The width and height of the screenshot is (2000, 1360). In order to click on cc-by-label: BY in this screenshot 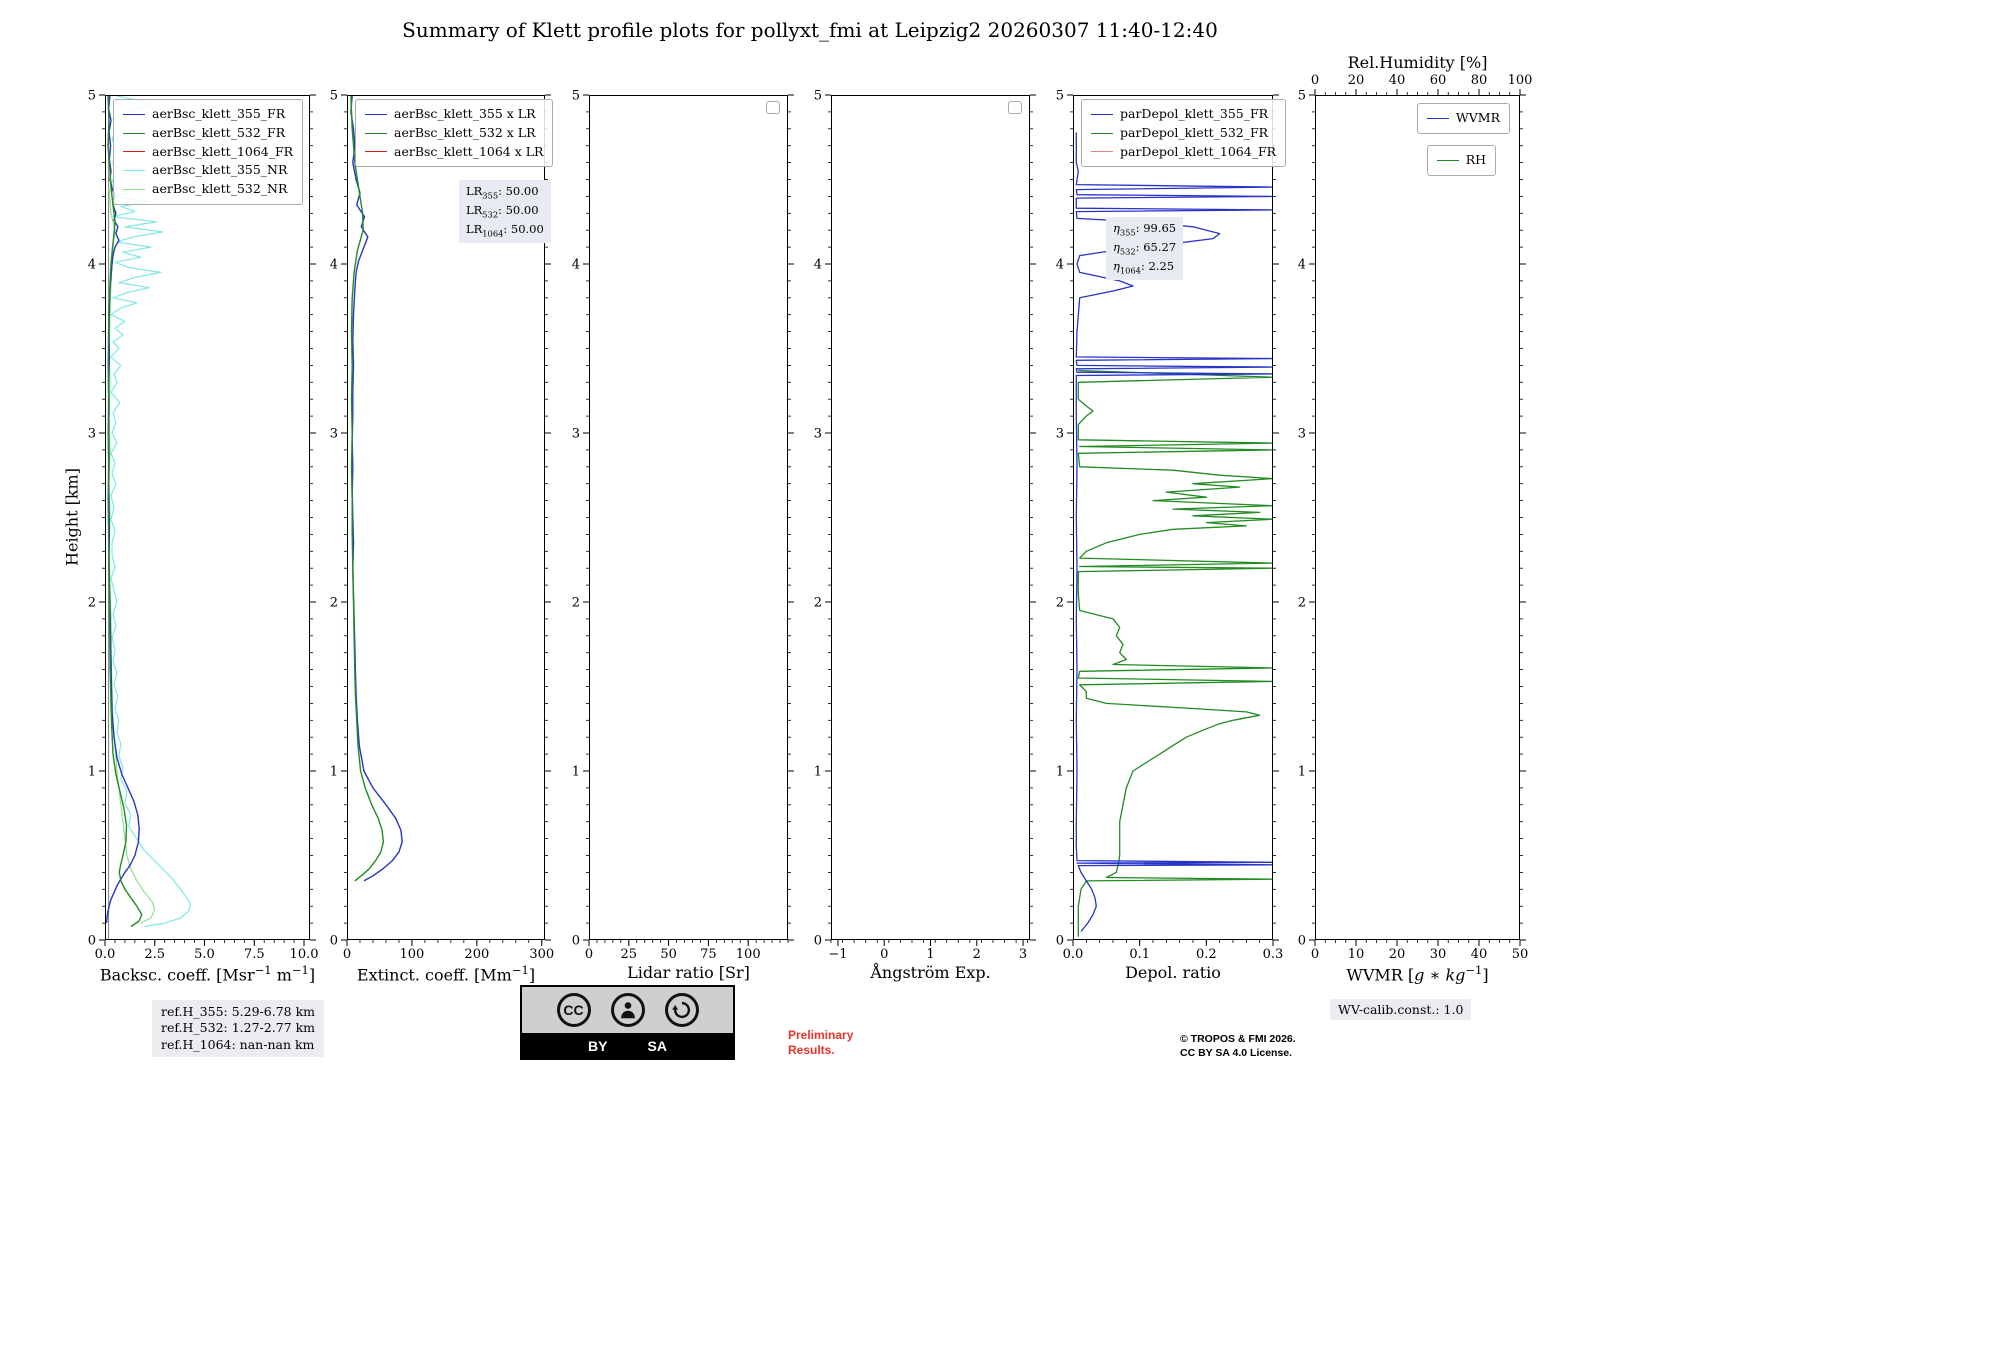, I will do `click(598, 1045)`.